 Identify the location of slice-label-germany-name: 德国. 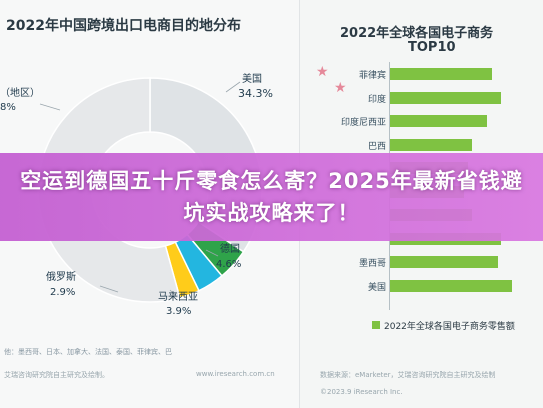
(230, 249).